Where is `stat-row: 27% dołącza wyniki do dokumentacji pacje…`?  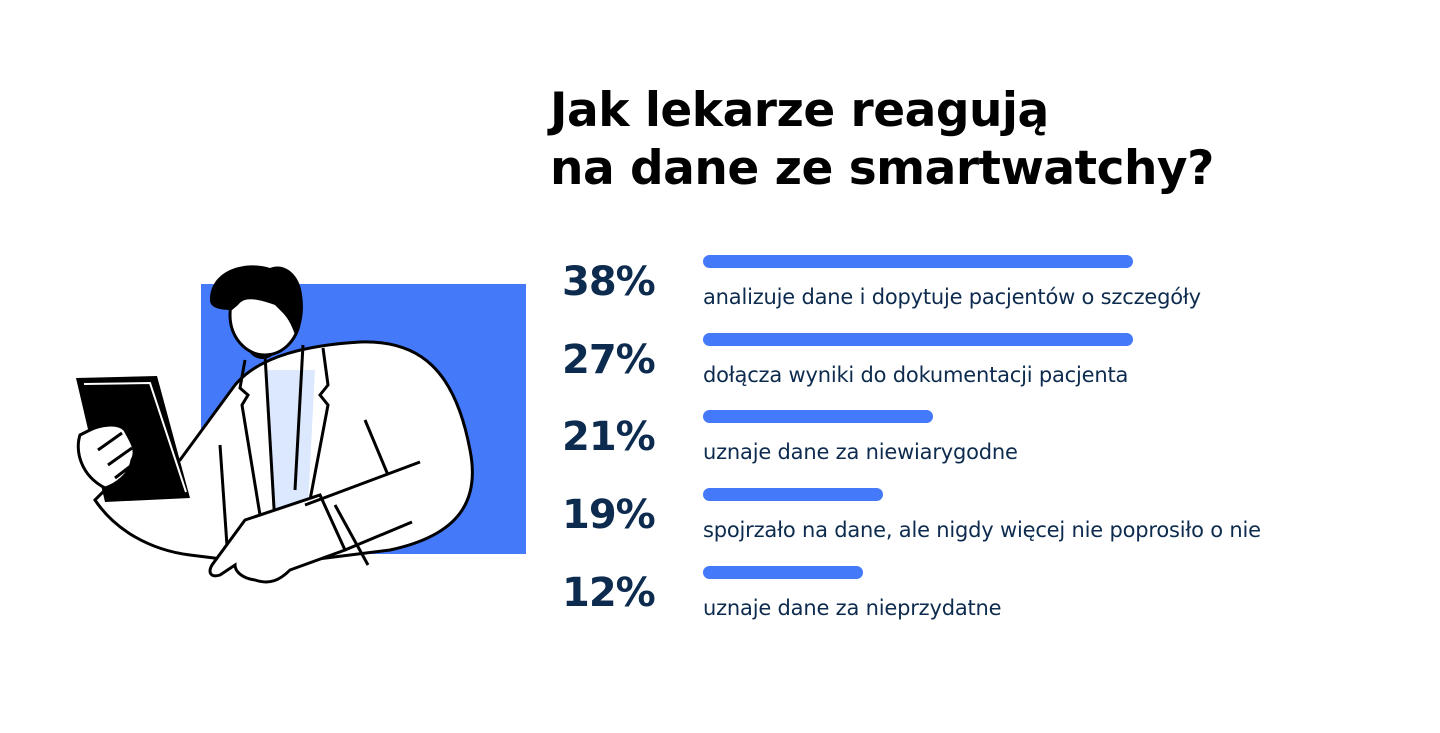
stat-row: 27% dołącza wyniki do dokumentacji pacje… is located at coordinates (960, 368).